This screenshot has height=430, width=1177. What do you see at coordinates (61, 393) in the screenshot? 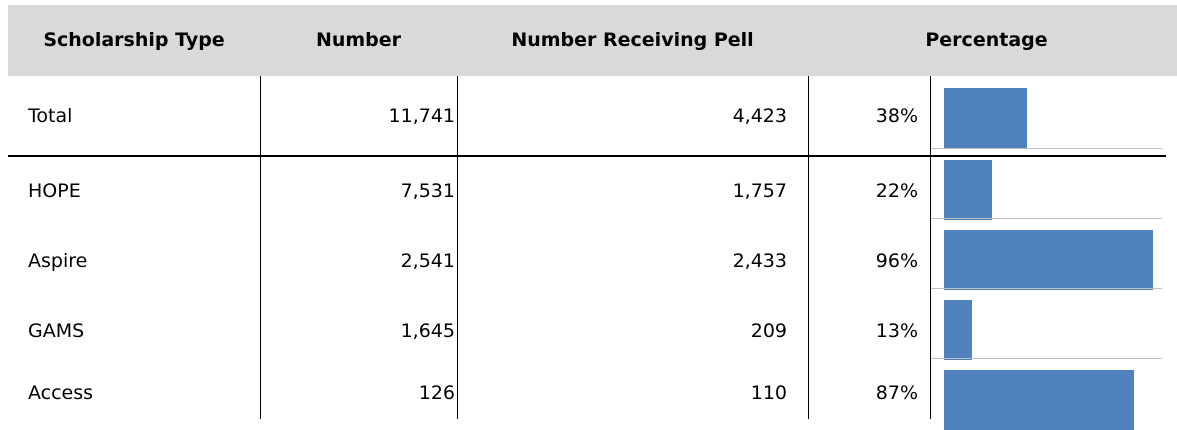
I see `cell-type: Access` at bounding box center [61, 393].